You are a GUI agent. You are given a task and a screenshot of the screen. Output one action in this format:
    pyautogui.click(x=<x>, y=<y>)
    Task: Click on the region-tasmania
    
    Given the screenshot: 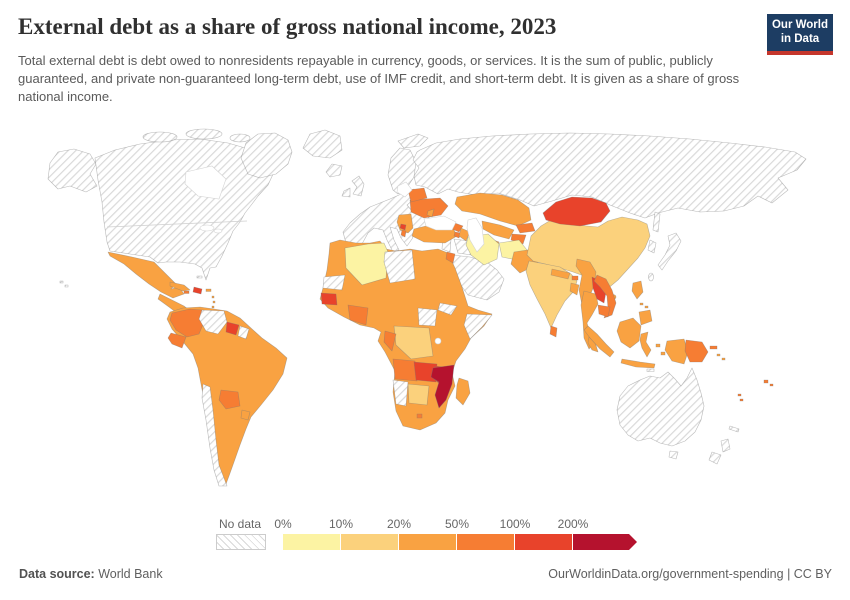 What is the action you would take?
    pyautogui.click(x=673, y=455)
    